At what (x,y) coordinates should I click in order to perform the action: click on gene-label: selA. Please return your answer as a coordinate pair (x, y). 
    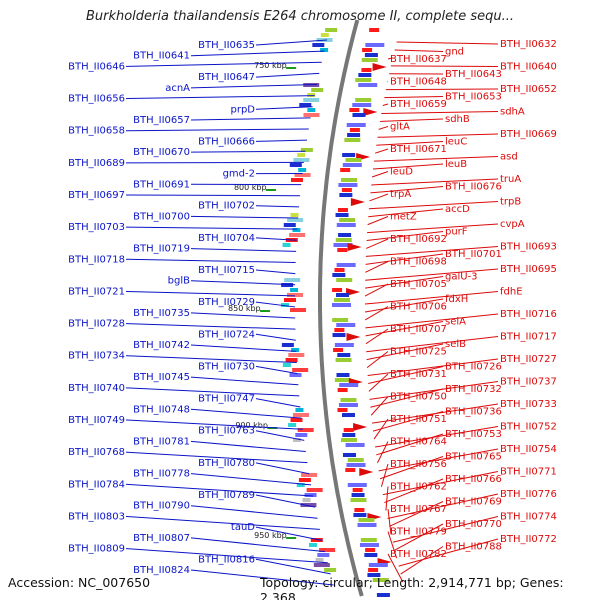
    Looking at the image, I should click on (455, 322).